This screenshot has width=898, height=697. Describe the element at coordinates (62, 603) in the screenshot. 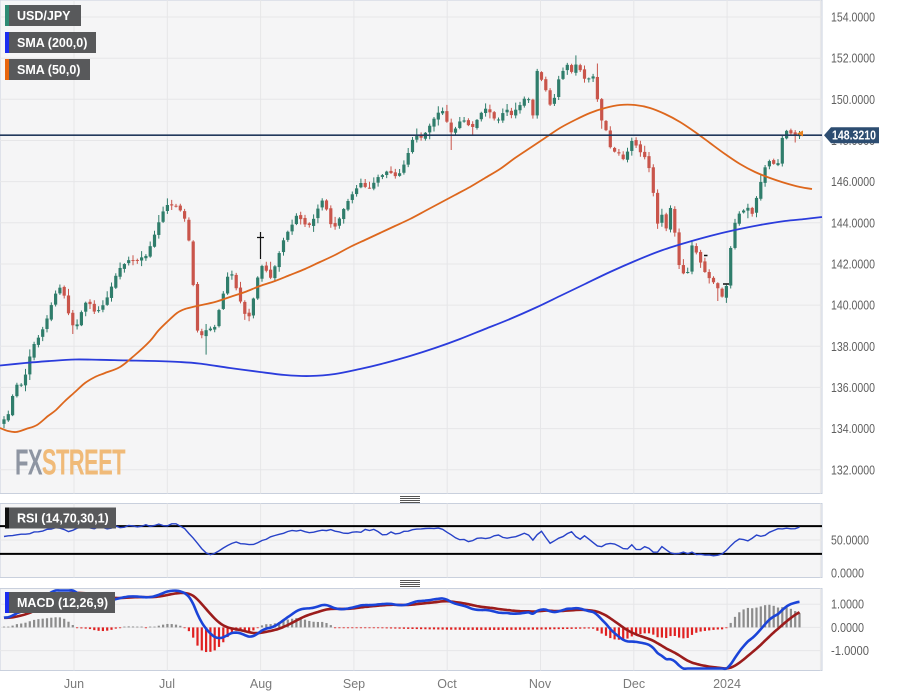

I see `svg-text: MACD (12,26,9)` at that location.